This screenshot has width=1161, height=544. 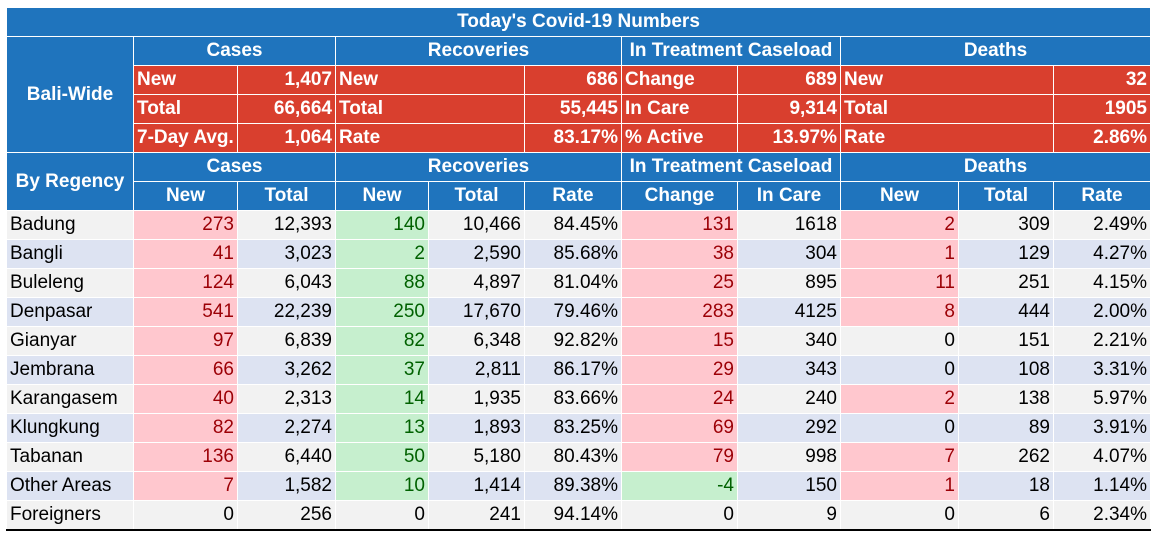 What do you see at coordinates (573, 399) in the screenshot?
I see `table-cell: 83.66%` at bounding box center [573, 399].